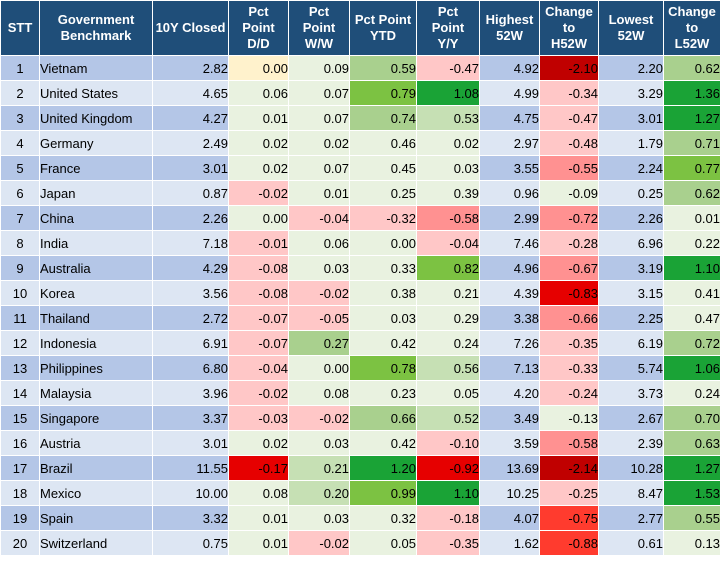 The width and height of the screenshot is (720, 576). I want to click on h52-cell: 3.55, so click(509, 168).